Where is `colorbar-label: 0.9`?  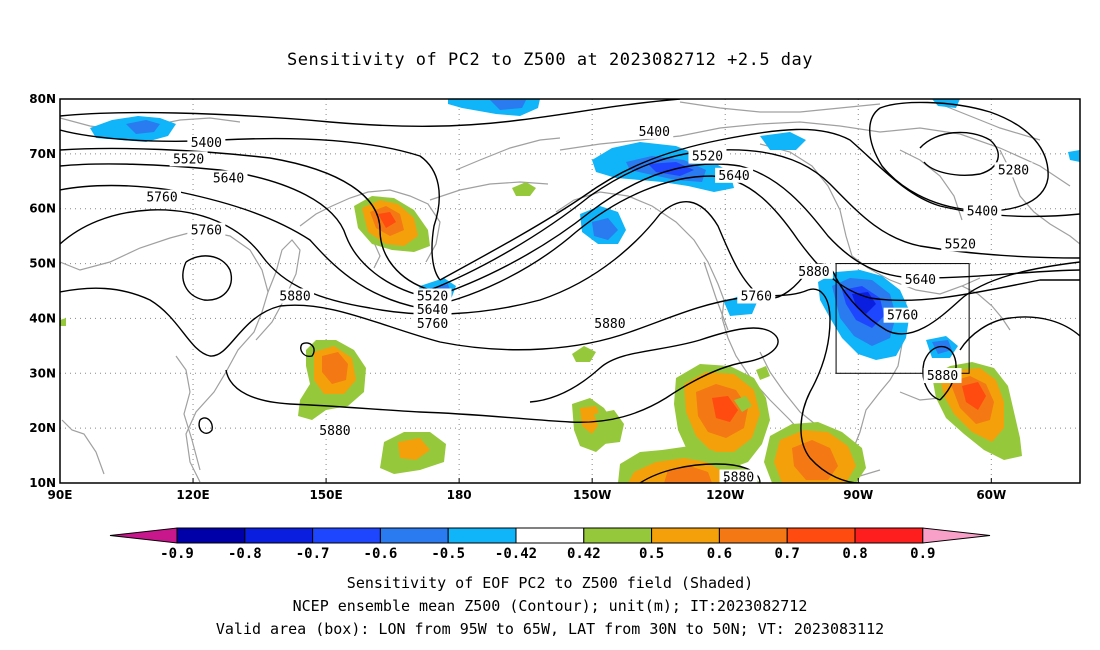
colorbar-label: 0.9 is located at coordinates (922, 554).